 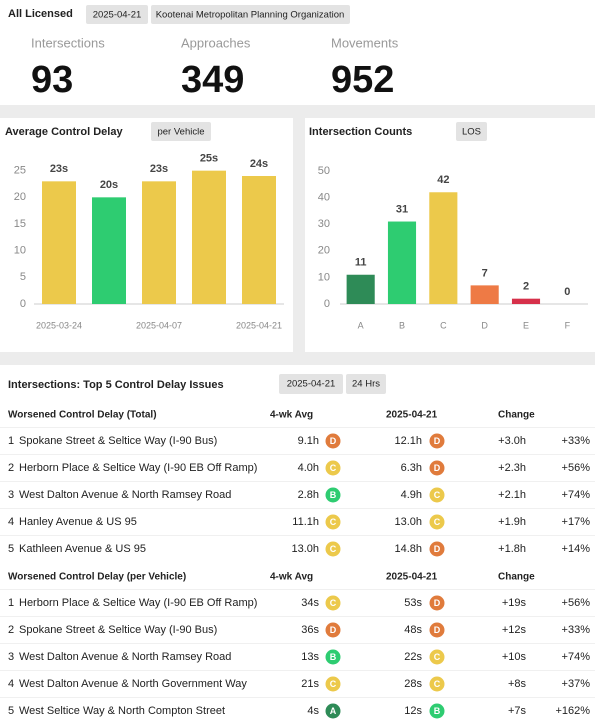 What do you see at coordinates (413, 711) in the screenshot?
I see `current-delay: 12s` at bounding box center [413, 711].